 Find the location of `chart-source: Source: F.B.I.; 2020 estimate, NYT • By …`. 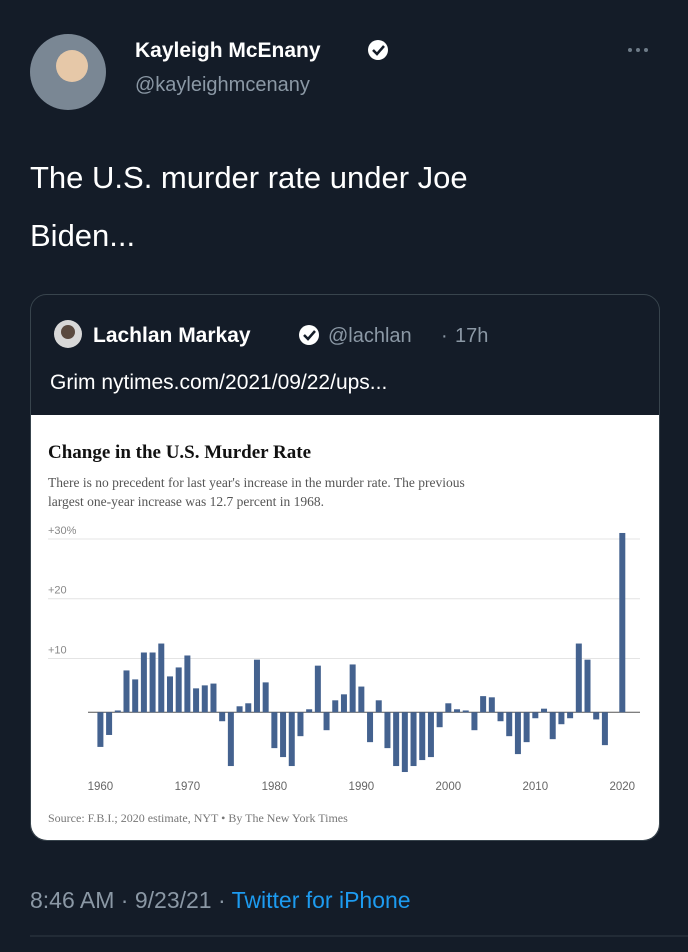

chart-source: Source: F.B.I.; 2020 estimate, NYT • By … is located at coordinates (198, 818).